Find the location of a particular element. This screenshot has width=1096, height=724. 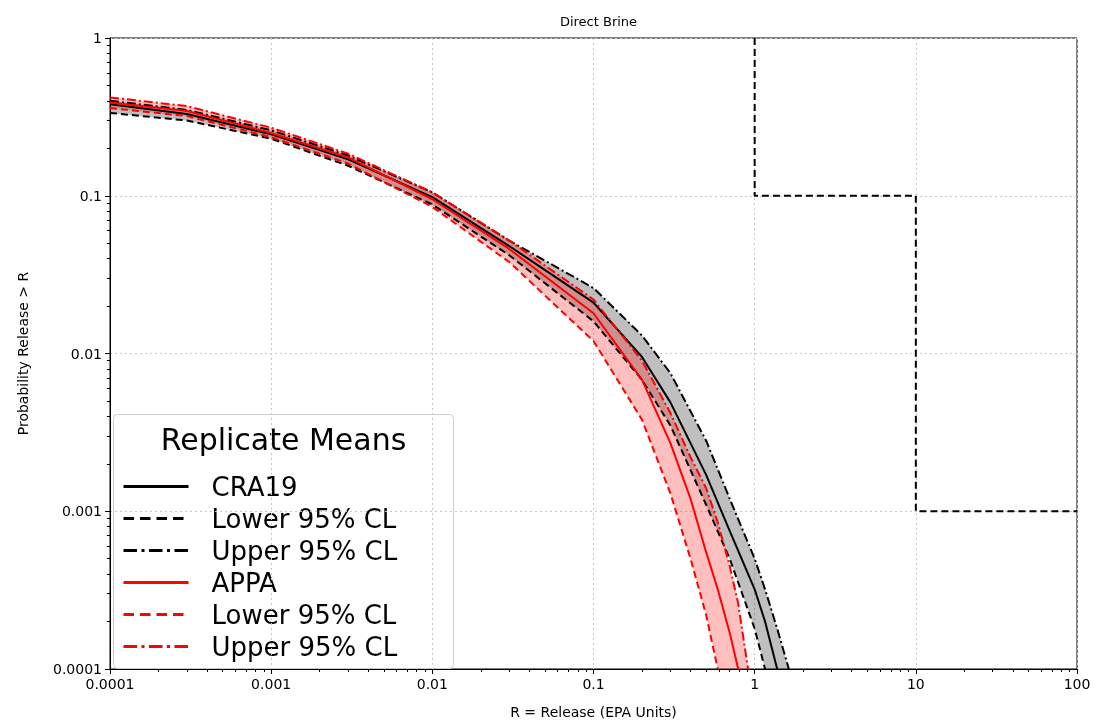

legend-label: CRA19 is located at coordinates (254, 486).